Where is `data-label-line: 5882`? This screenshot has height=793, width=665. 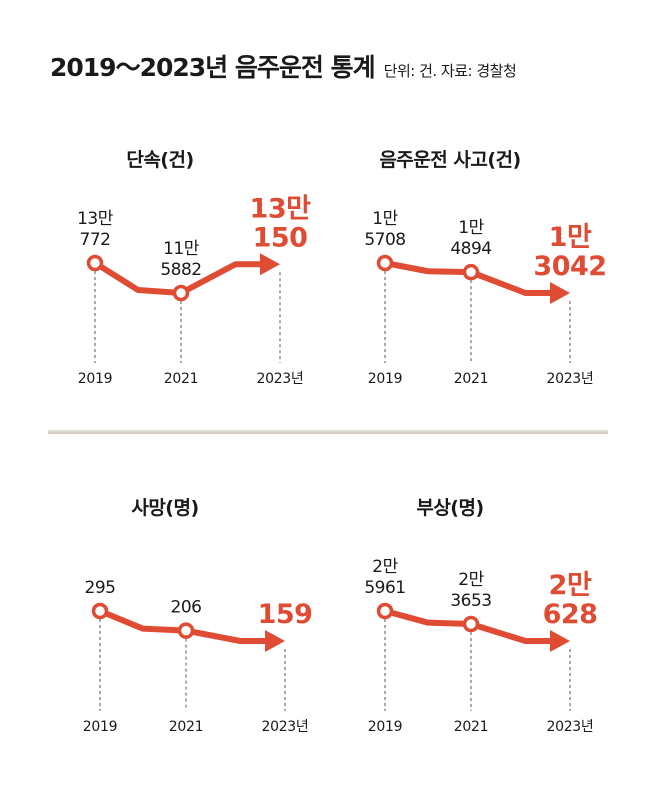 data-label-line: 5882 is located at coordinates (180, 270).